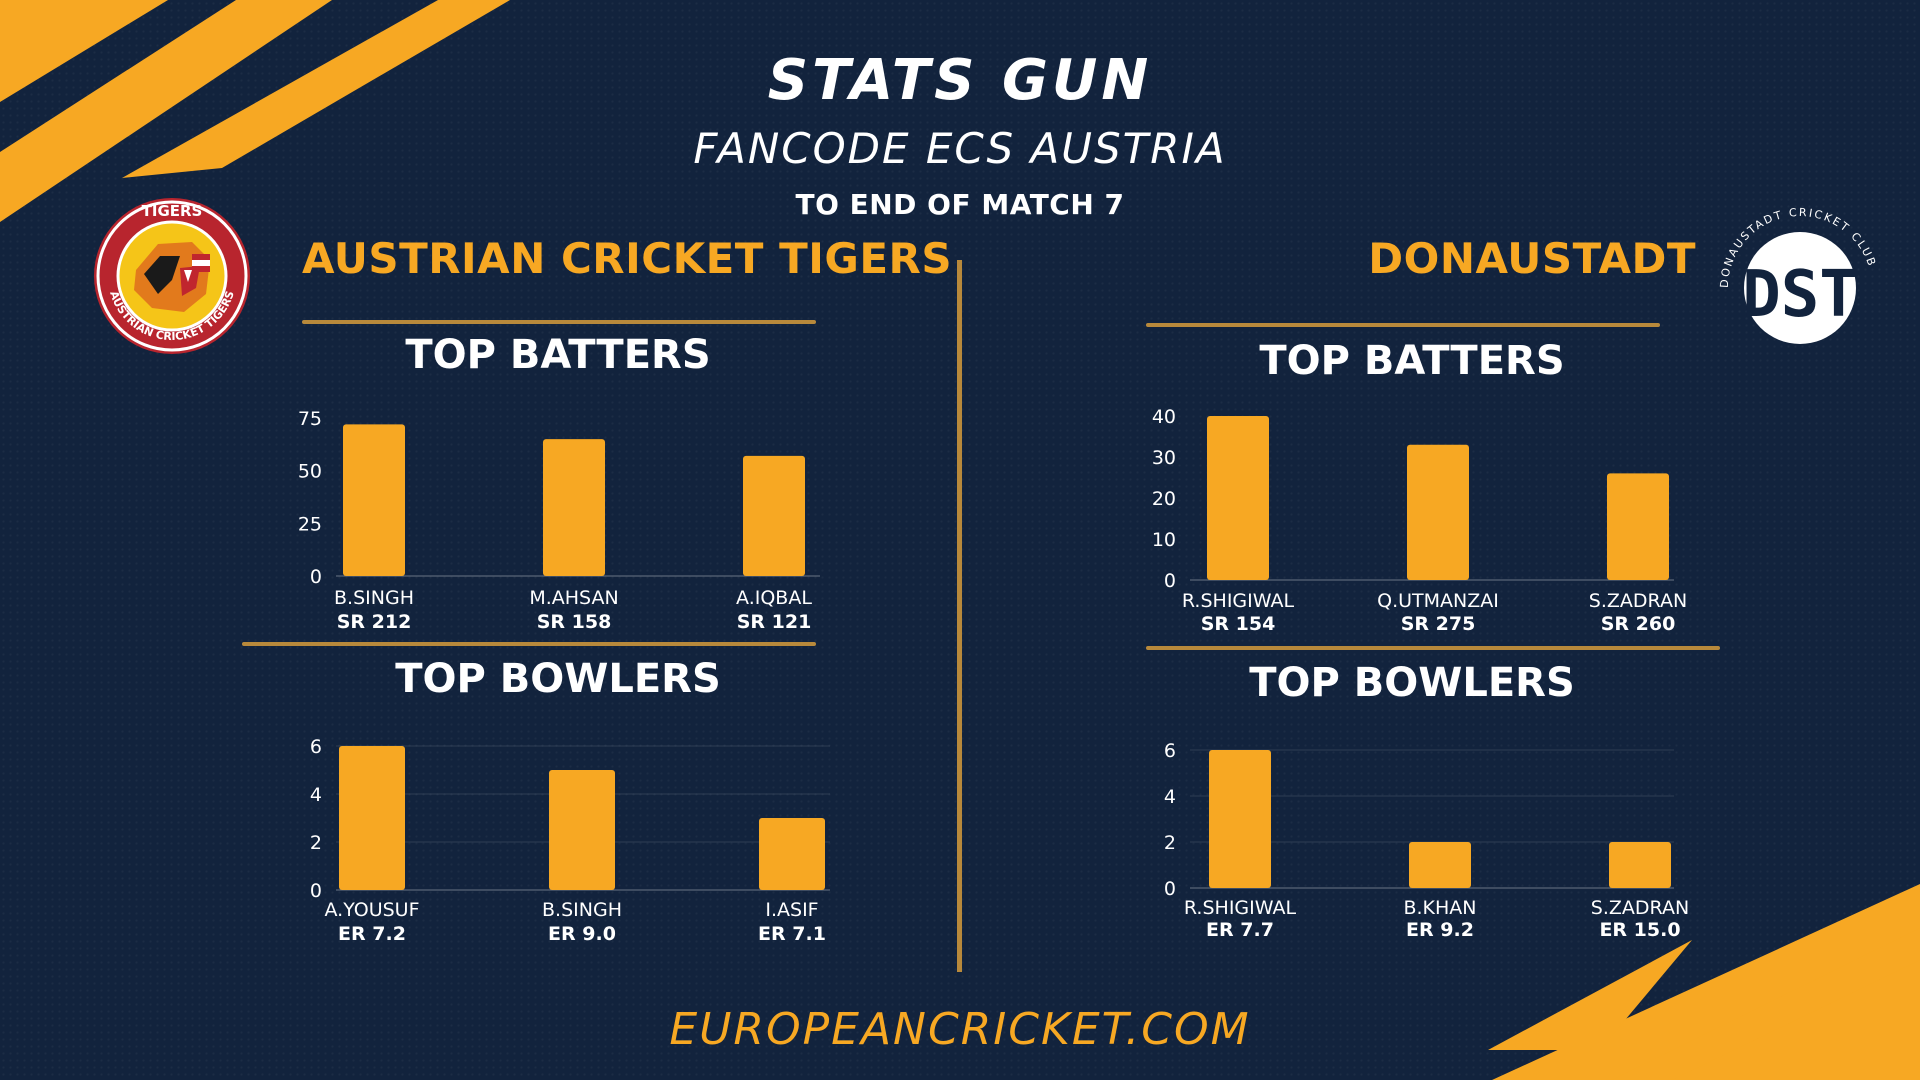 Image resolution: width=1920 pixels, height=1080 pixels. I want to click on category-label: A.IQBAL, so click(774, 598).